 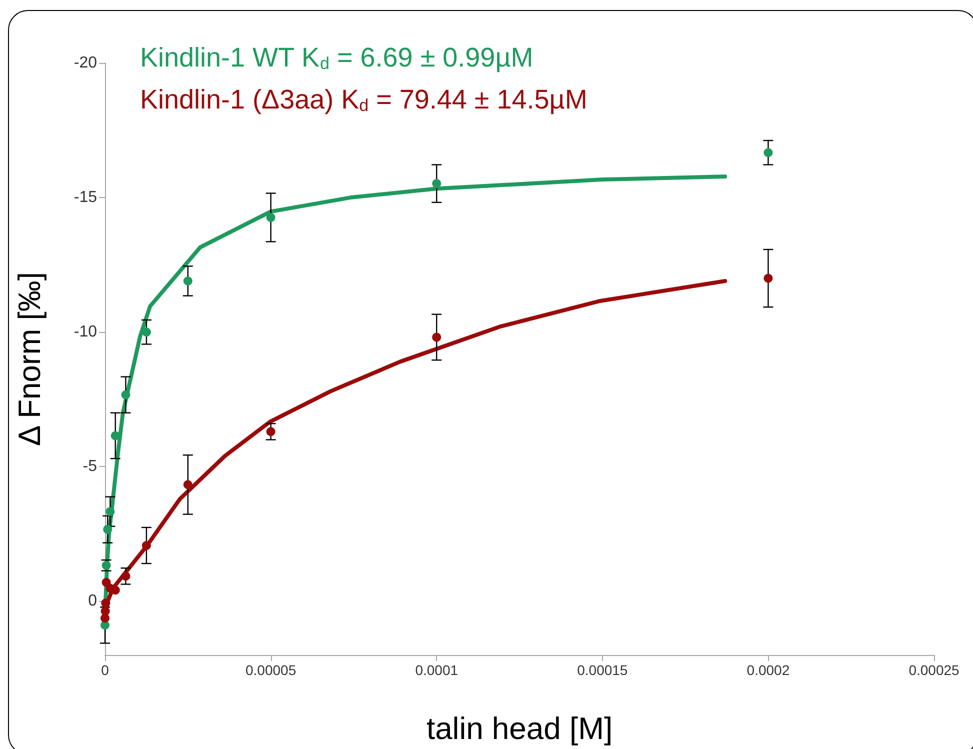 What do you see at coordinates (602, 670) in the screenshot?
I see `x-tick-label: 0.00015` at bounding box center [602, 670].